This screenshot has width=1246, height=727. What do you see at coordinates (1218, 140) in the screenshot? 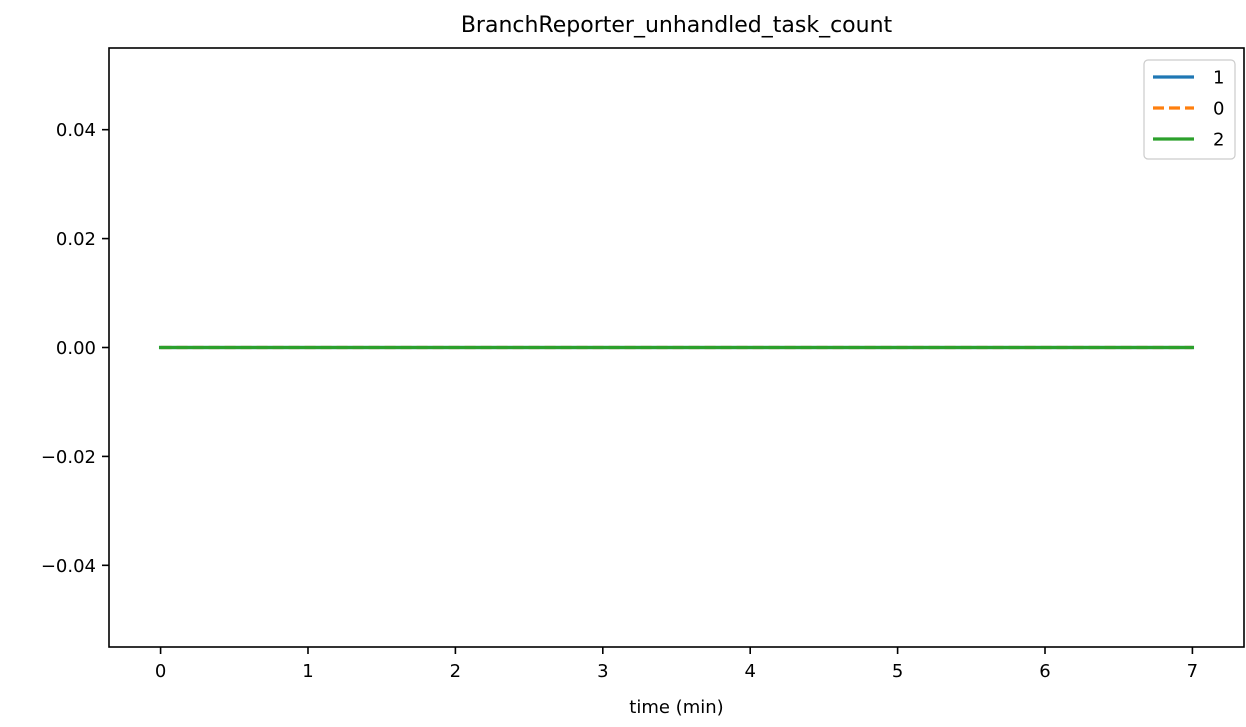
I see `legend-label-2: 2` at bounding box center [1218, 140].